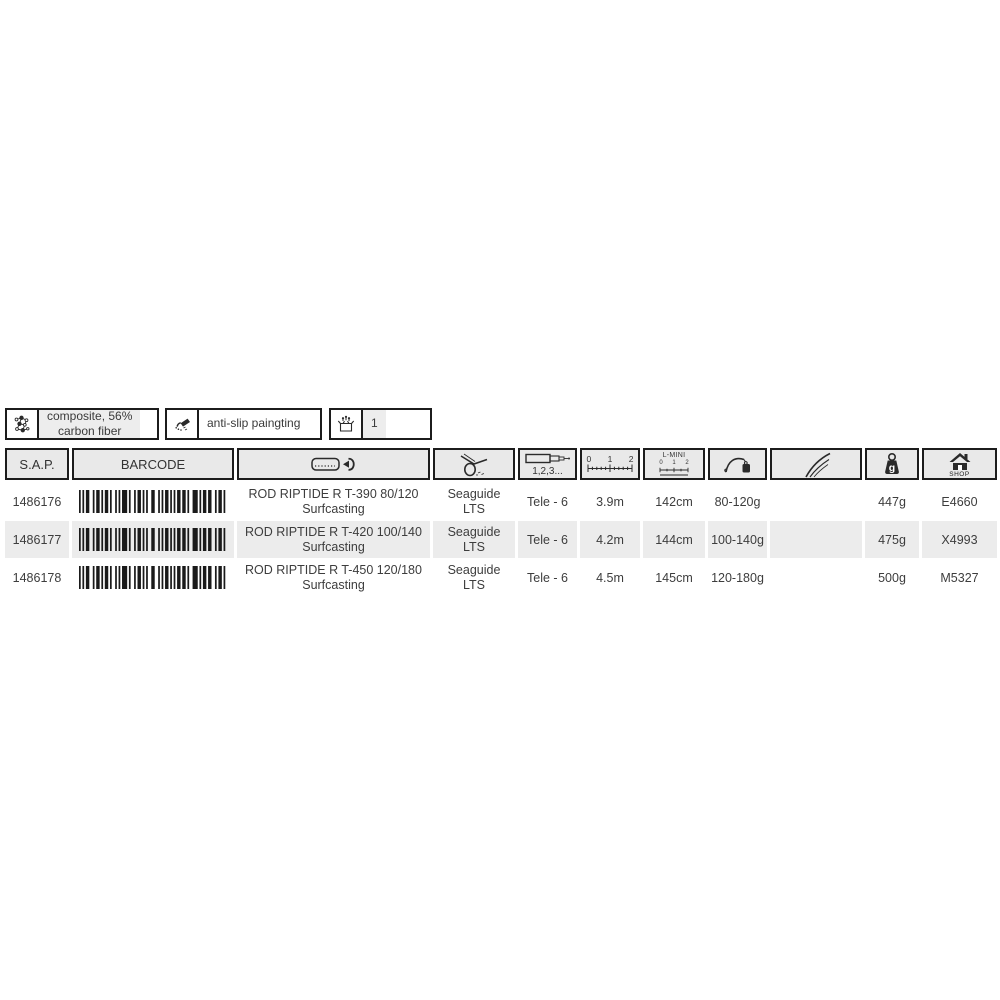 This screenshot has height=1000, width=1000. I want to click on spec-table-header: S.A.P. BARCODE, so click(501, 464).